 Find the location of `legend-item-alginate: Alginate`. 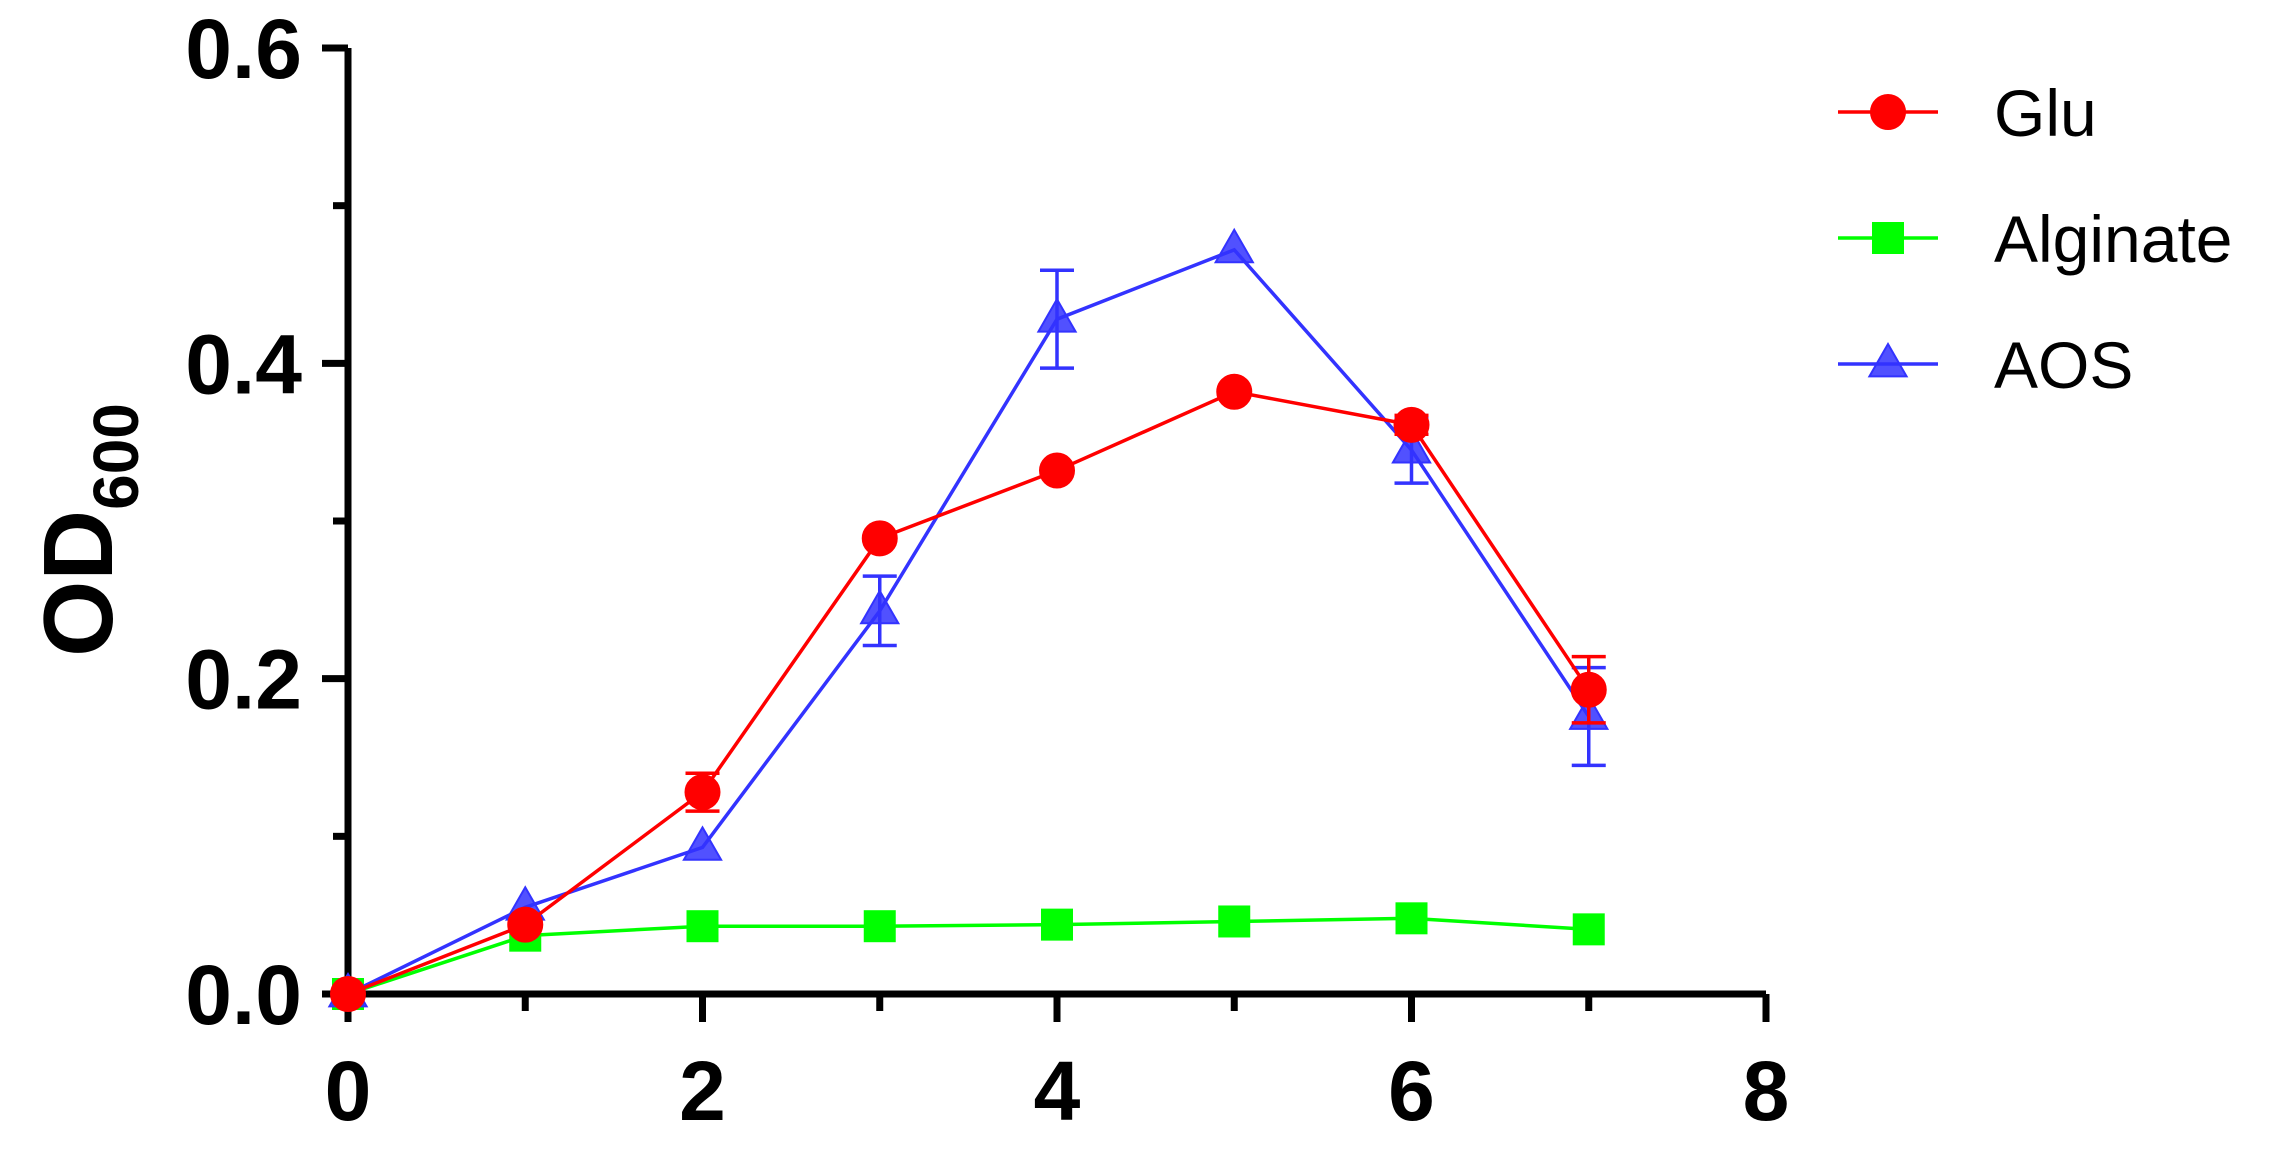

legend-item-alginate: Alginate is located at coordinates (2035, 239).